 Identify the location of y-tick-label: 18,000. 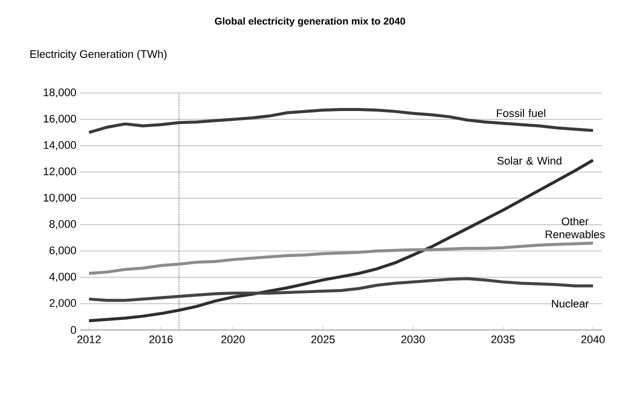
(60, 93).